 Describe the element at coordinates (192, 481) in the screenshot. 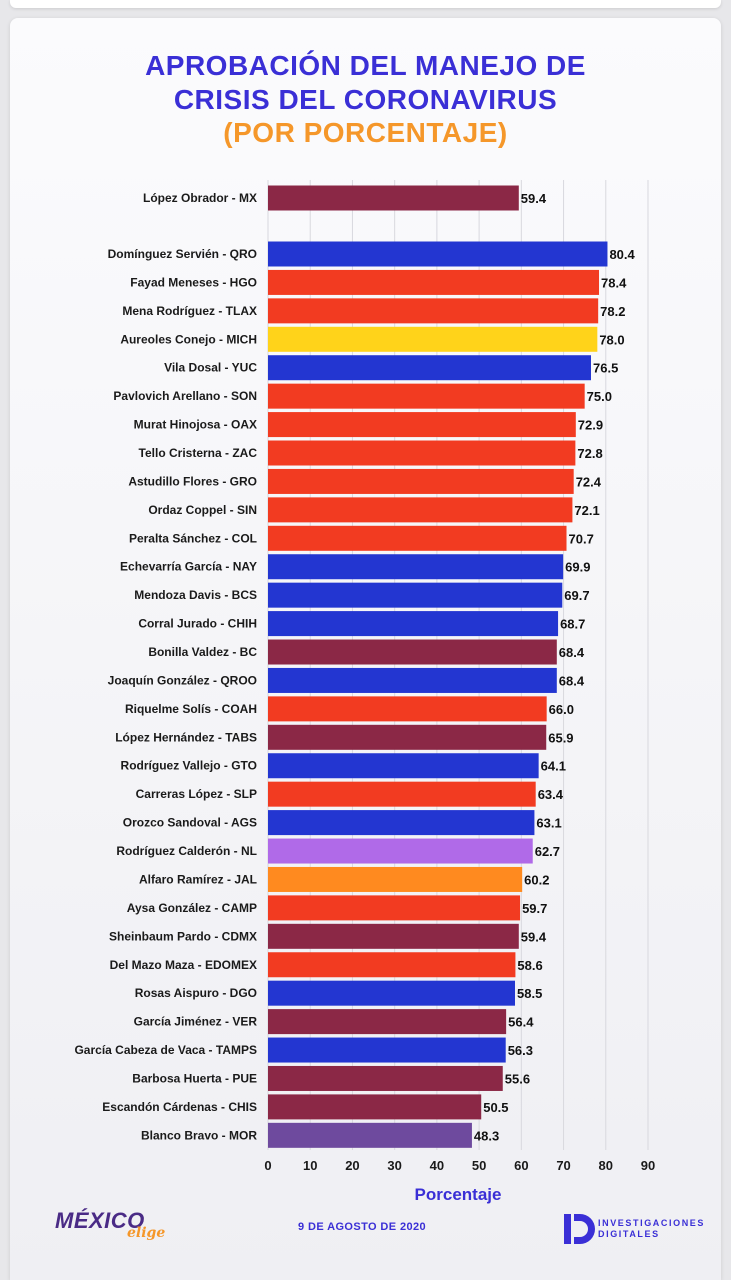

I see `category-label-9: Astudillo Flores - GRO` at that location.